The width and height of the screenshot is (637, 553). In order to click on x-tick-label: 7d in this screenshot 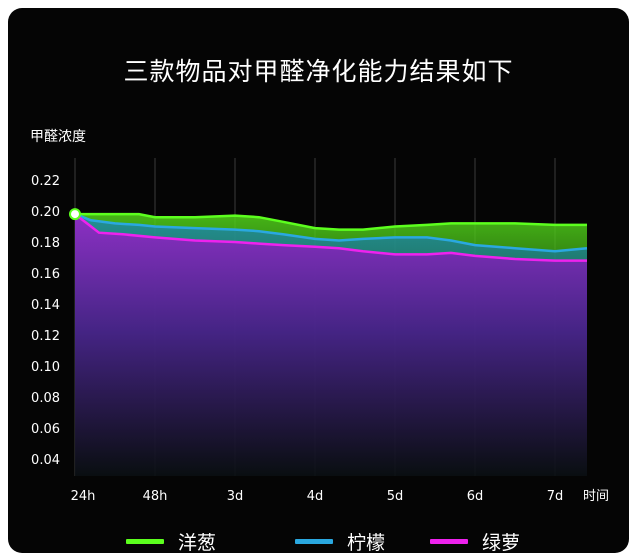, I will do `click(555, 496)`.